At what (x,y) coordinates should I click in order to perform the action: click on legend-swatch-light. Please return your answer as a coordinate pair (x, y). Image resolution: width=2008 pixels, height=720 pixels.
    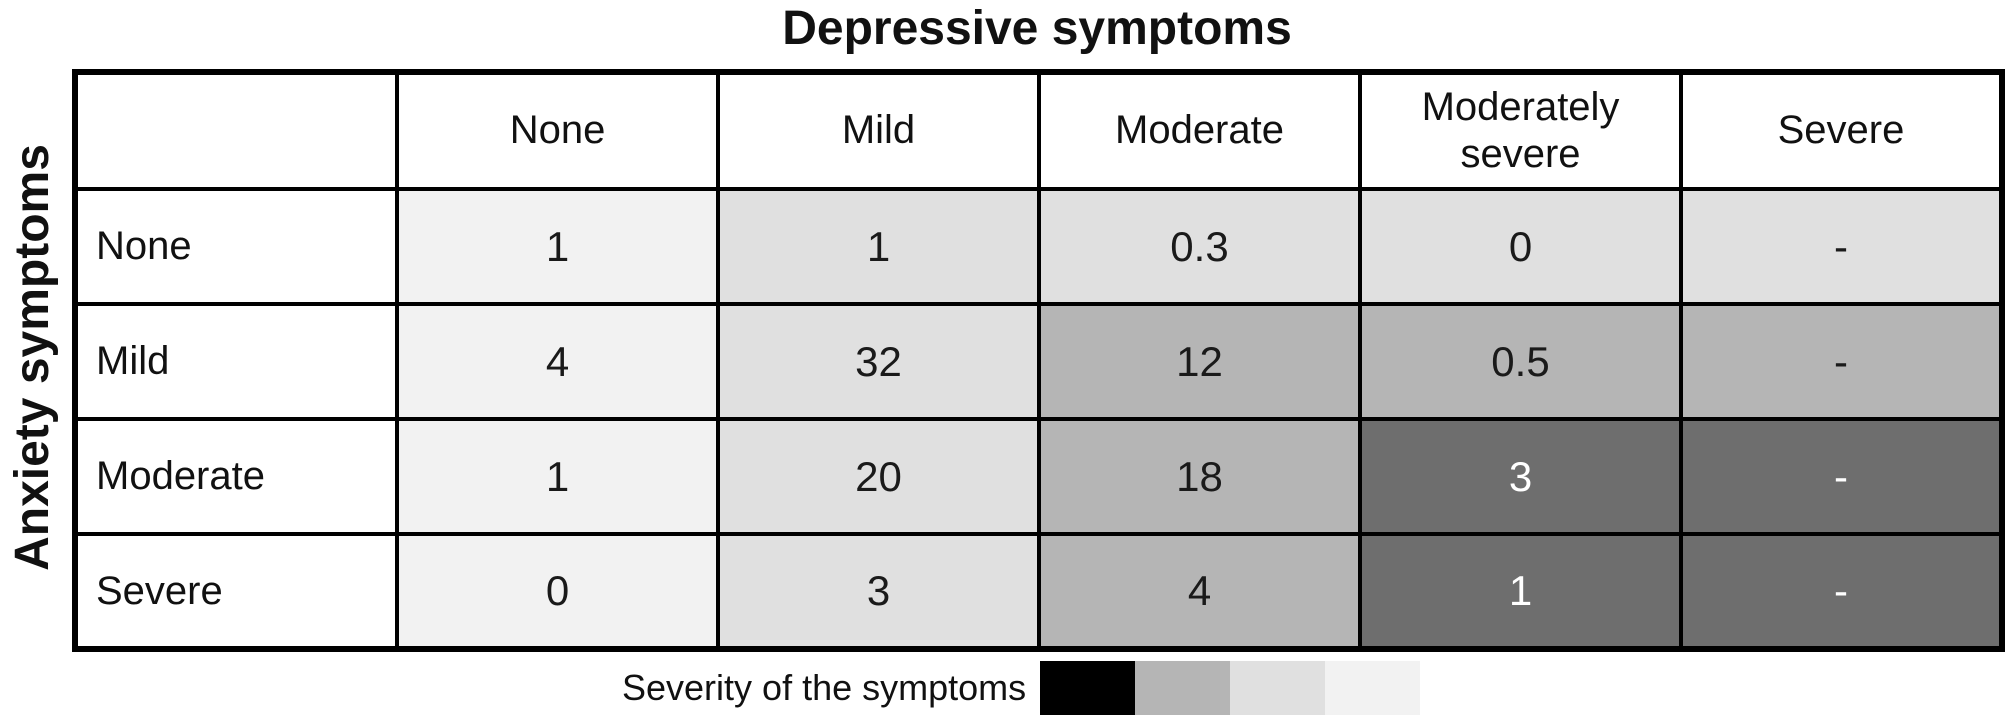
    Looking at the image, I should click on (1278, 688).